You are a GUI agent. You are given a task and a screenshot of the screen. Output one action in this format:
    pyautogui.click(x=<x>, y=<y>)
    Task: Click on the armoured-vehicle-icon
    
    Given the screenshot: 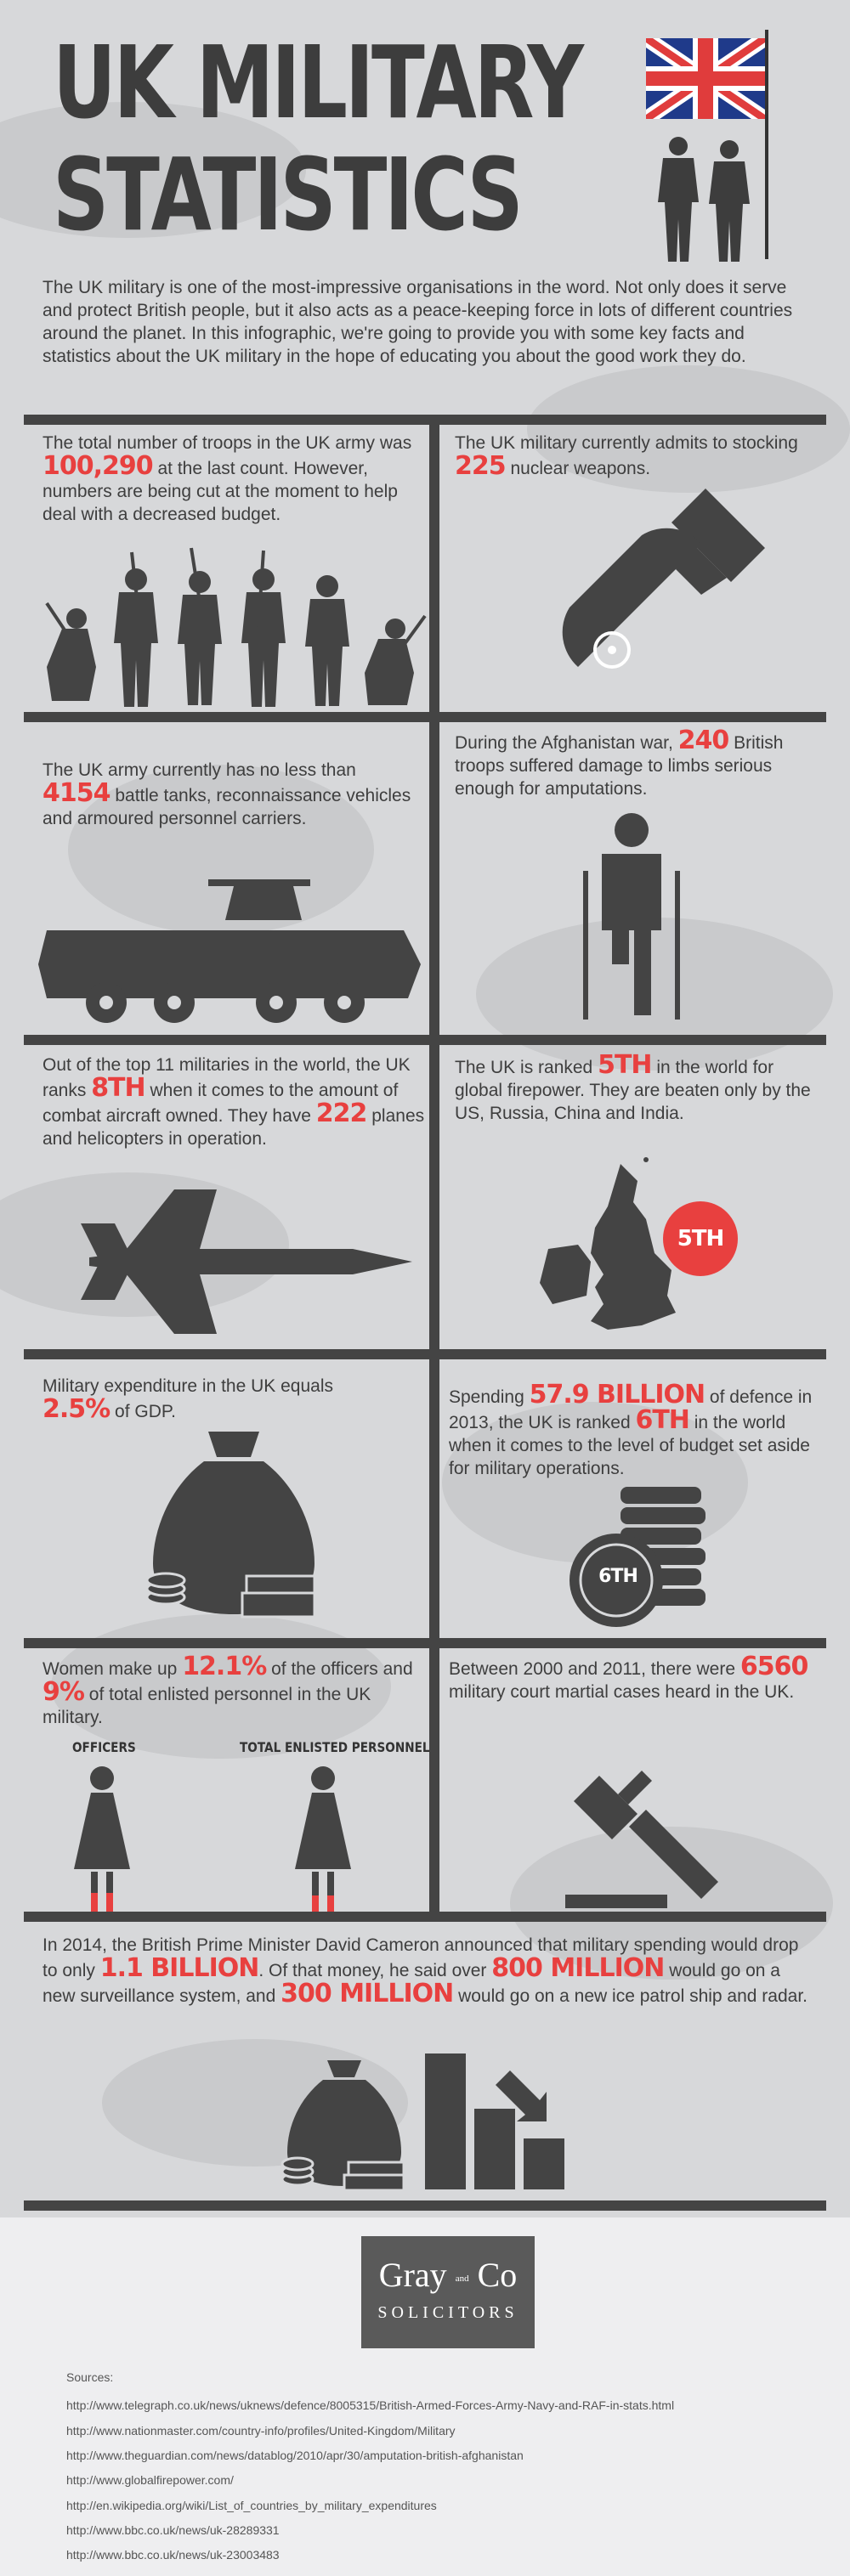 What is the action you would take?
    pyautogui.click(x=229, y=951)
    